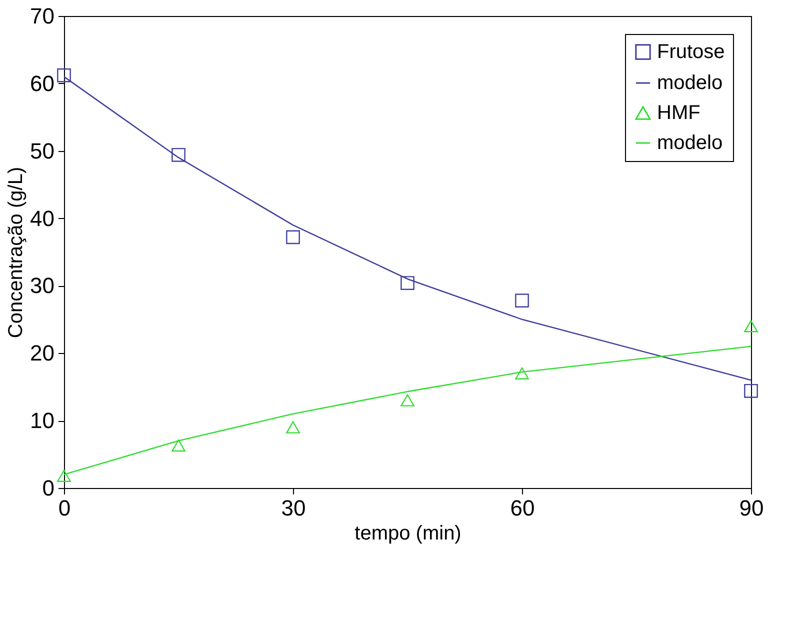  I want to click on y-axis-title: Concentração (g/L), so click(16, 252).